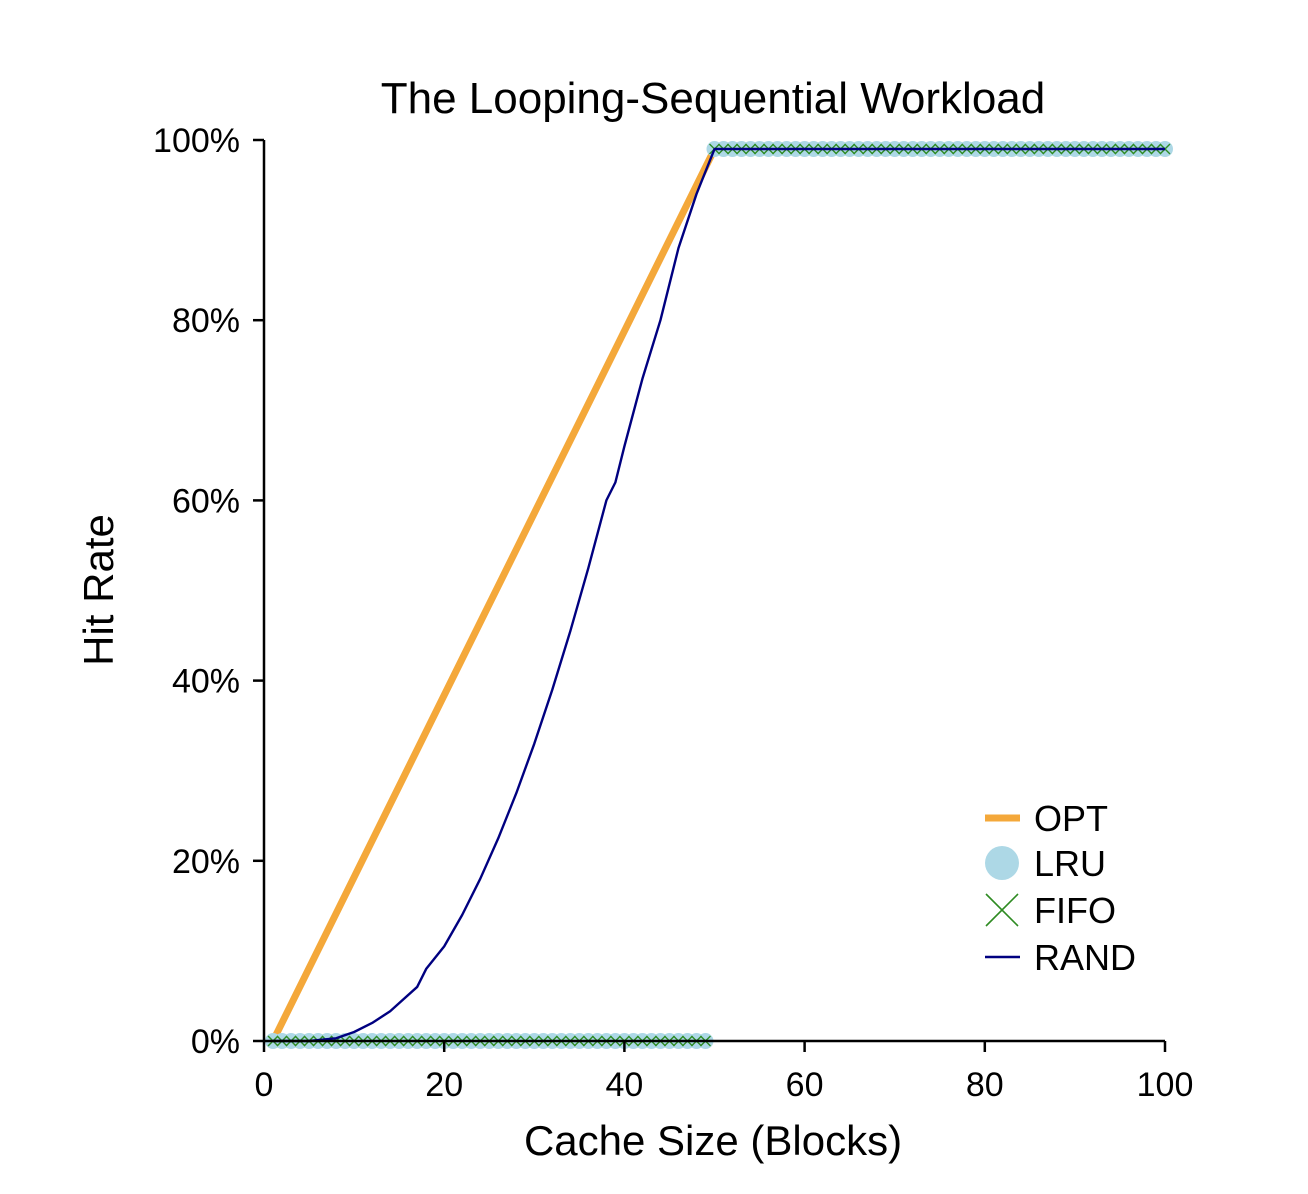 The width and height of the screenshot is (1308, 1194). I want to click on legend-rand-label: RAND, so click(1085, 957).